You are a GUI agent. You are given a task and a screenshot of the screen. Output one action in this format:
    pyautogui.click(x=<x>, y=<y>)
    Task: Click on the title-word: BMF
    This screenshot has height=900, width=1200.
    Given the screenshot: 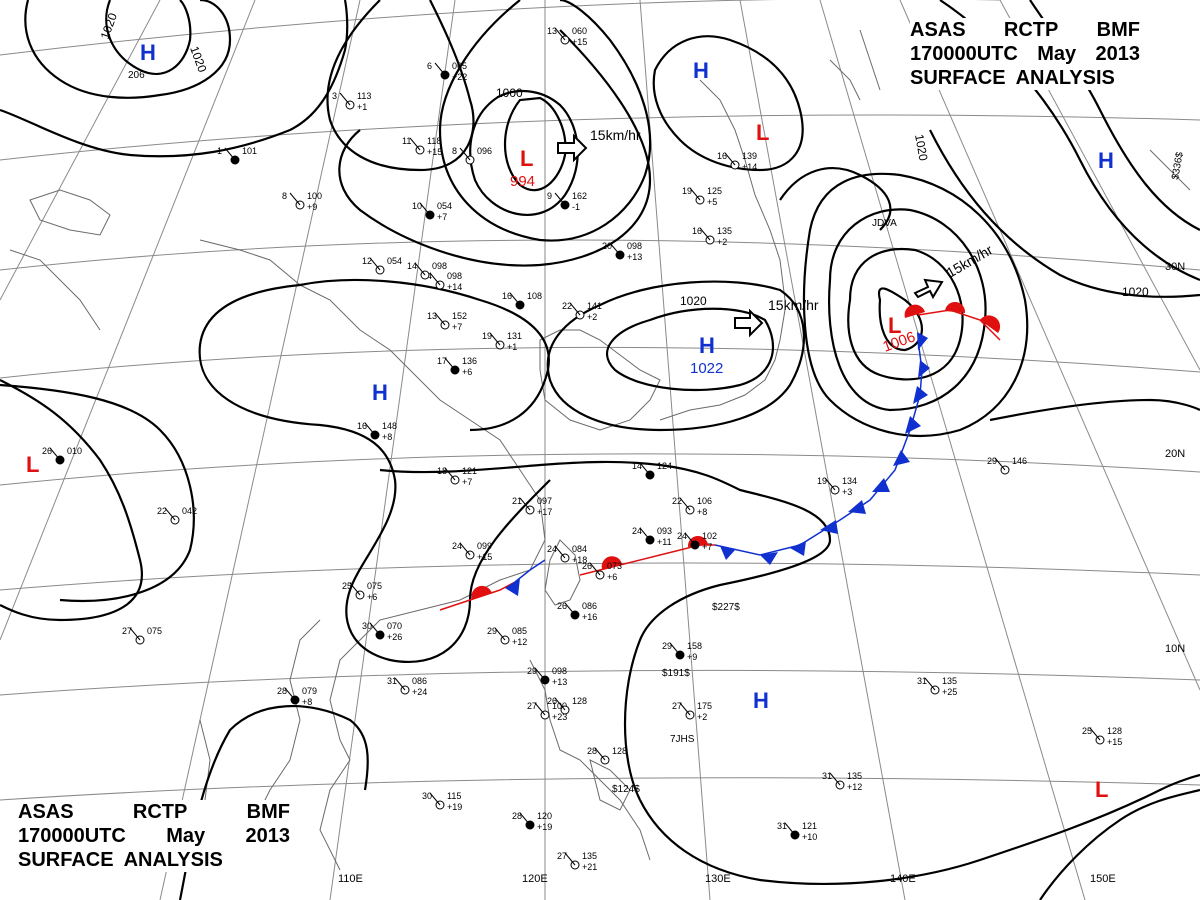 What is the action you would take?
    pyautogui.click(x=268, y=812)
    